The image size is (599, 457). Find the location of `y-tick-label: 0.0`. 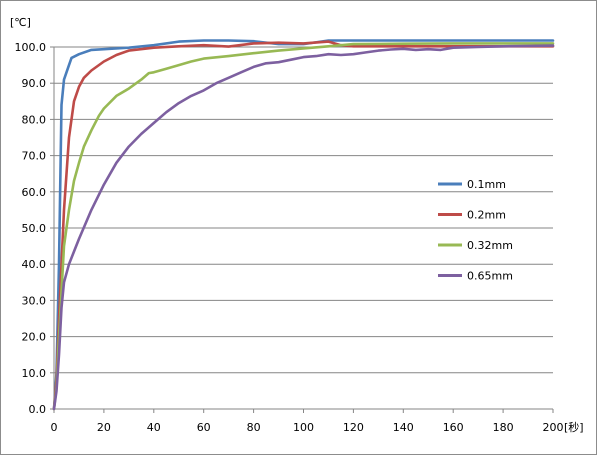

y-tick-label: 0.0 is located at coordinates (38, 409).